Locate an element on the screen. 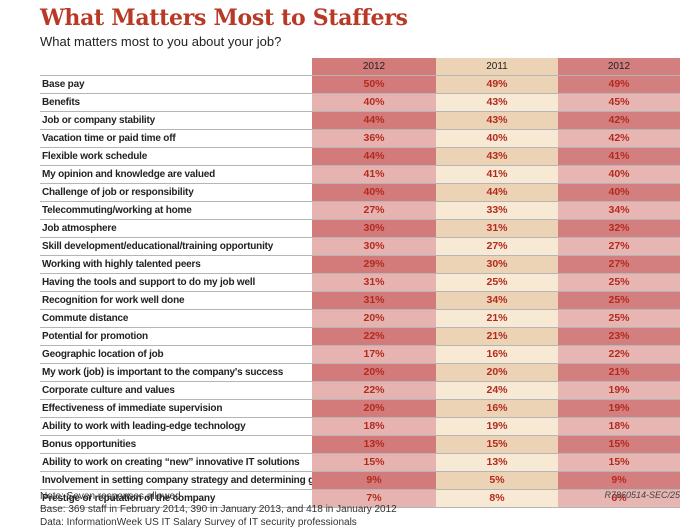  row-label: Prestige or reputation of the company is located at coordinates (129, 498).